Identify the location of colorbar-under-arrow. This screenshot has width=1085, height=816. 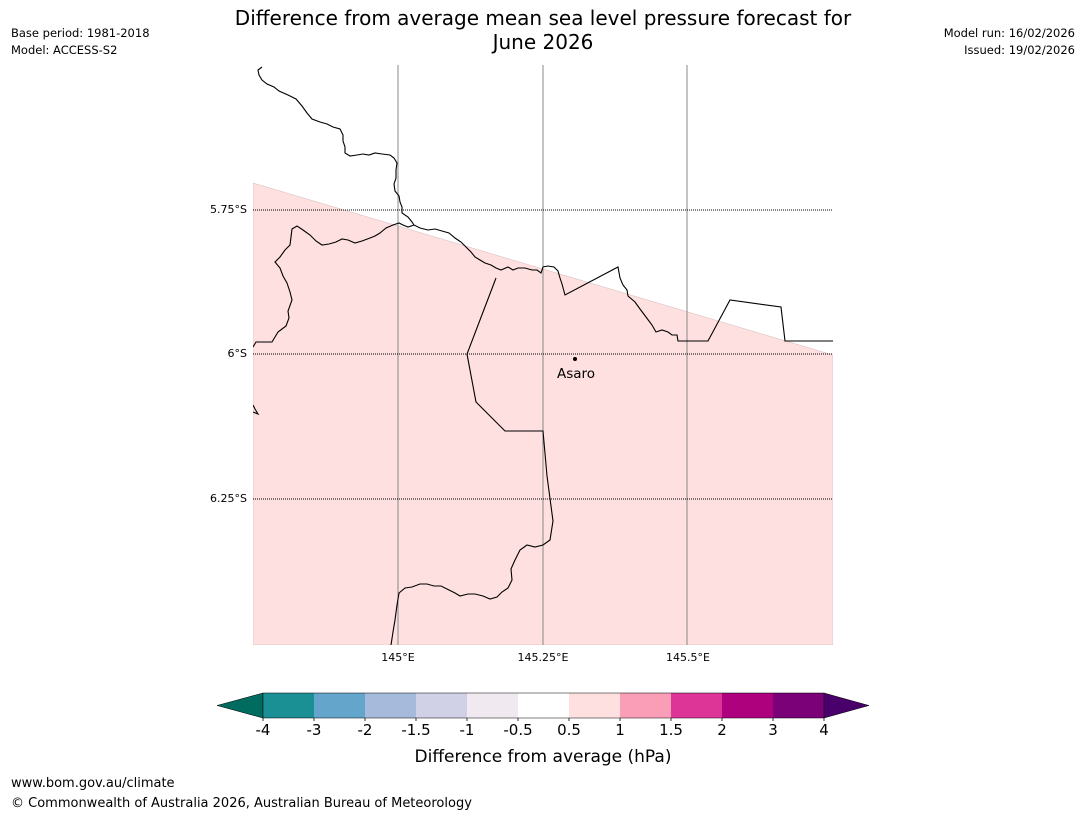
(240, 705).